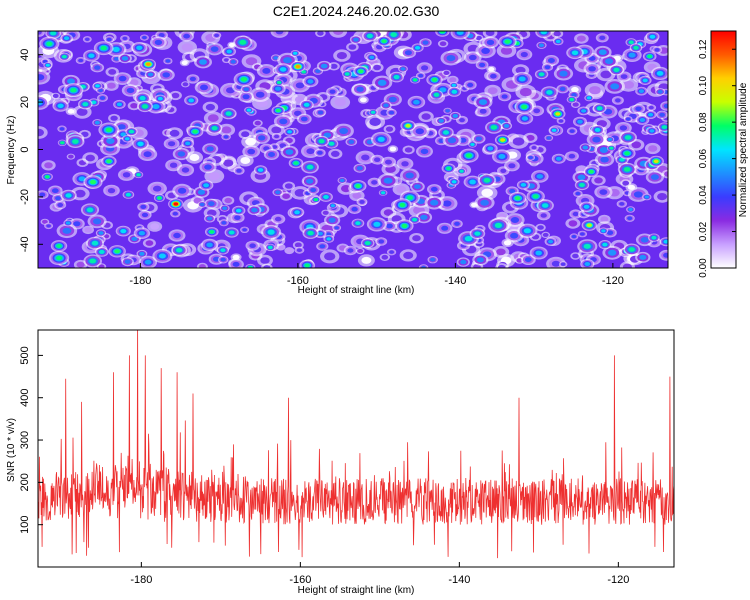  Describe the element at coordinates (703, 158) in the screenshot. I see `colorbar-tick-label: 0.06` at that location.